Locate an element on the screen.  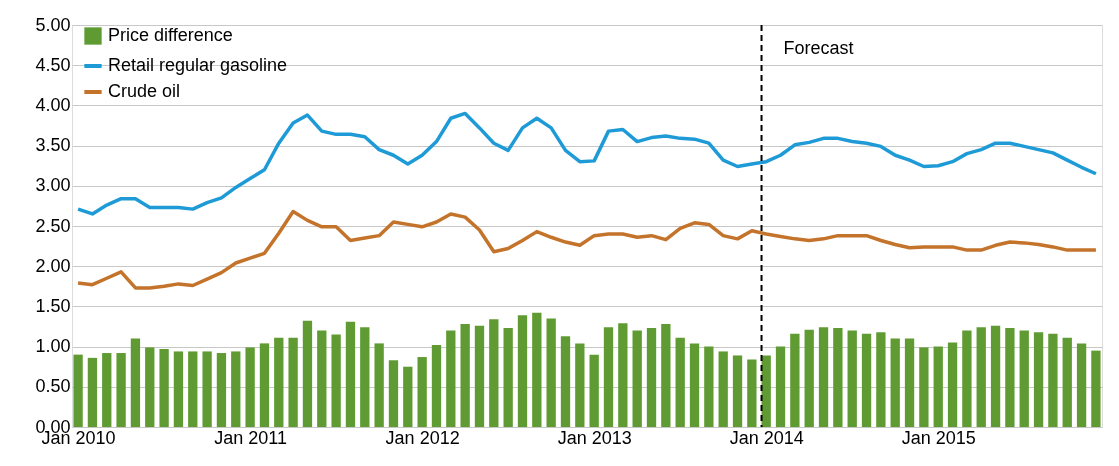
x-tick-label: Jan 2011 is located at coordinates (250, 437).